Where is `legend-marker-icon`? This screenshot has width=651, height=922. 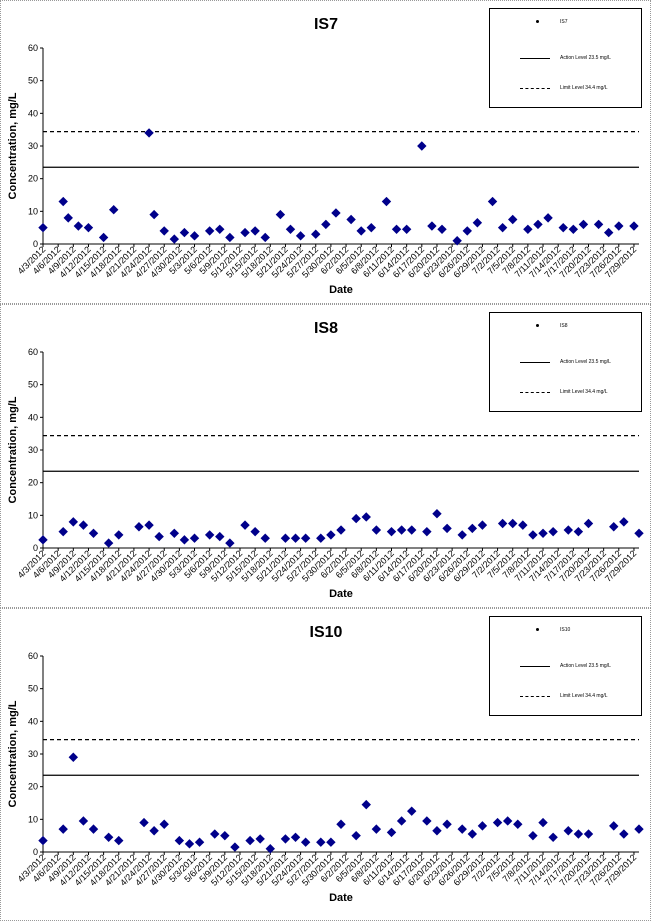 legend-marker-icon is located at coordinates (537, 21).